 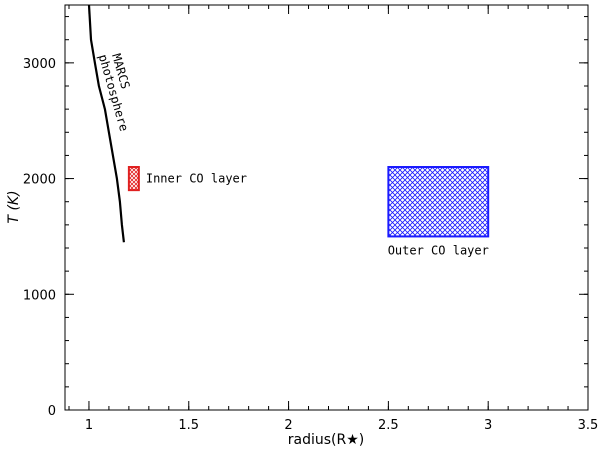 I want to click on outer-co-layer-region, so click(x=438, y=202).